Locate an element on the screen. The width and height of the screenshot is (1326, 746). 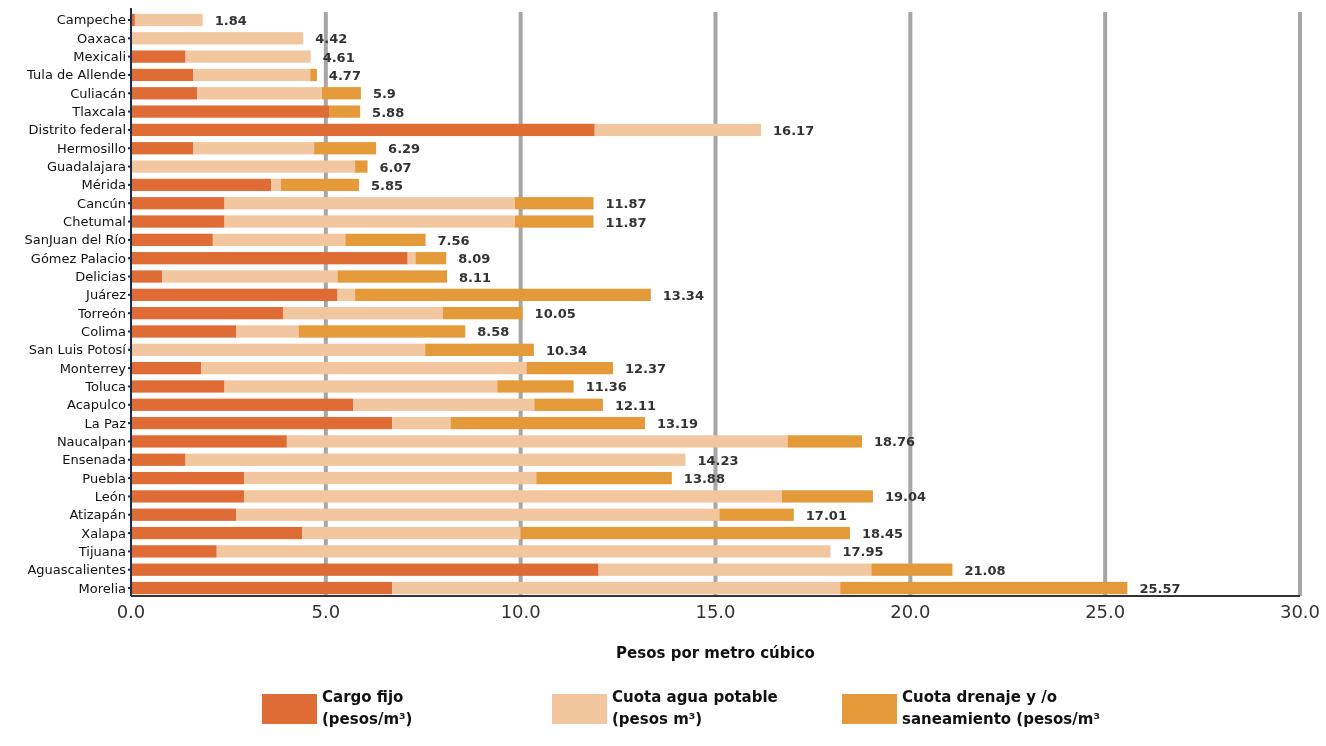
total-label: 13.34 is located at coordinates (683, 295).